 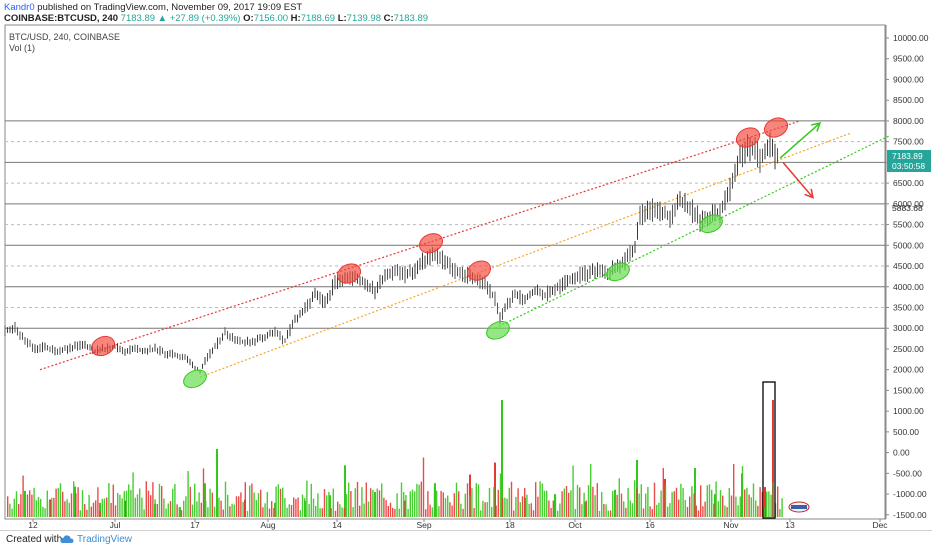 I want to click on x-tick-label: Aug, so click(x=267, y=525).